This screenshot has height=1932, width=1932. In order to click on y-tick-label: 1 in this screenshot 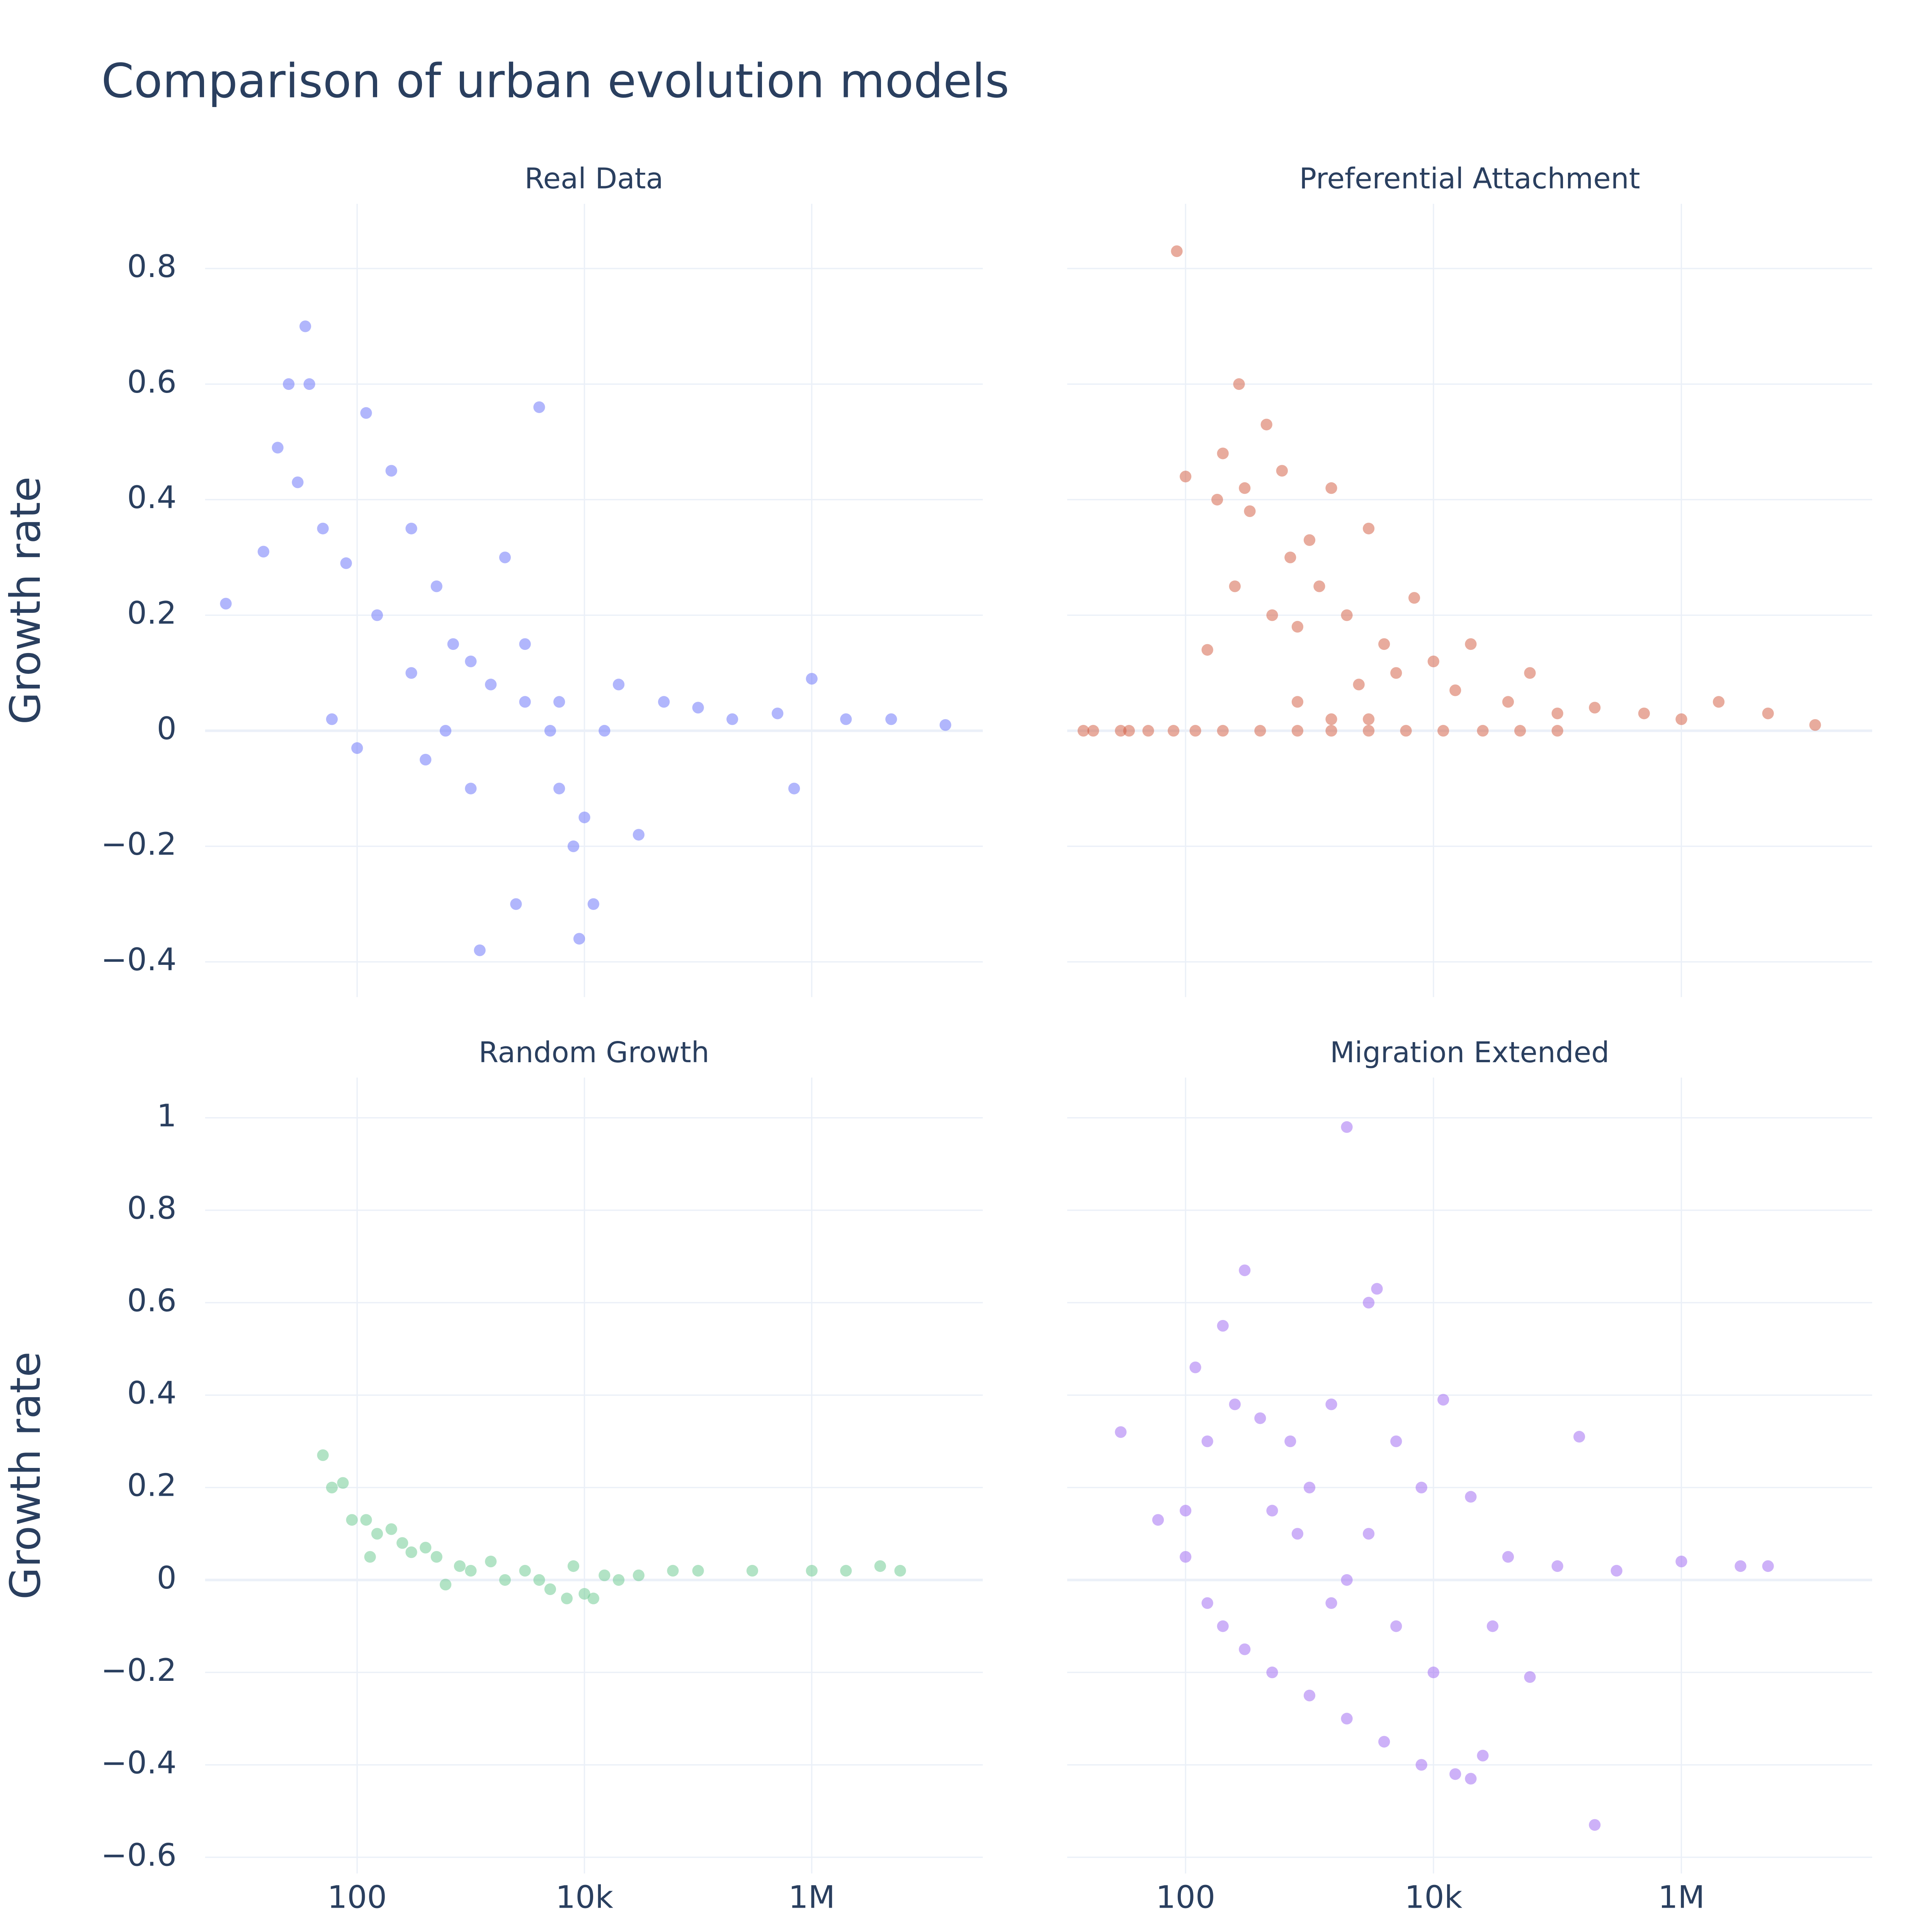, I will do `click(167, 1116)`.